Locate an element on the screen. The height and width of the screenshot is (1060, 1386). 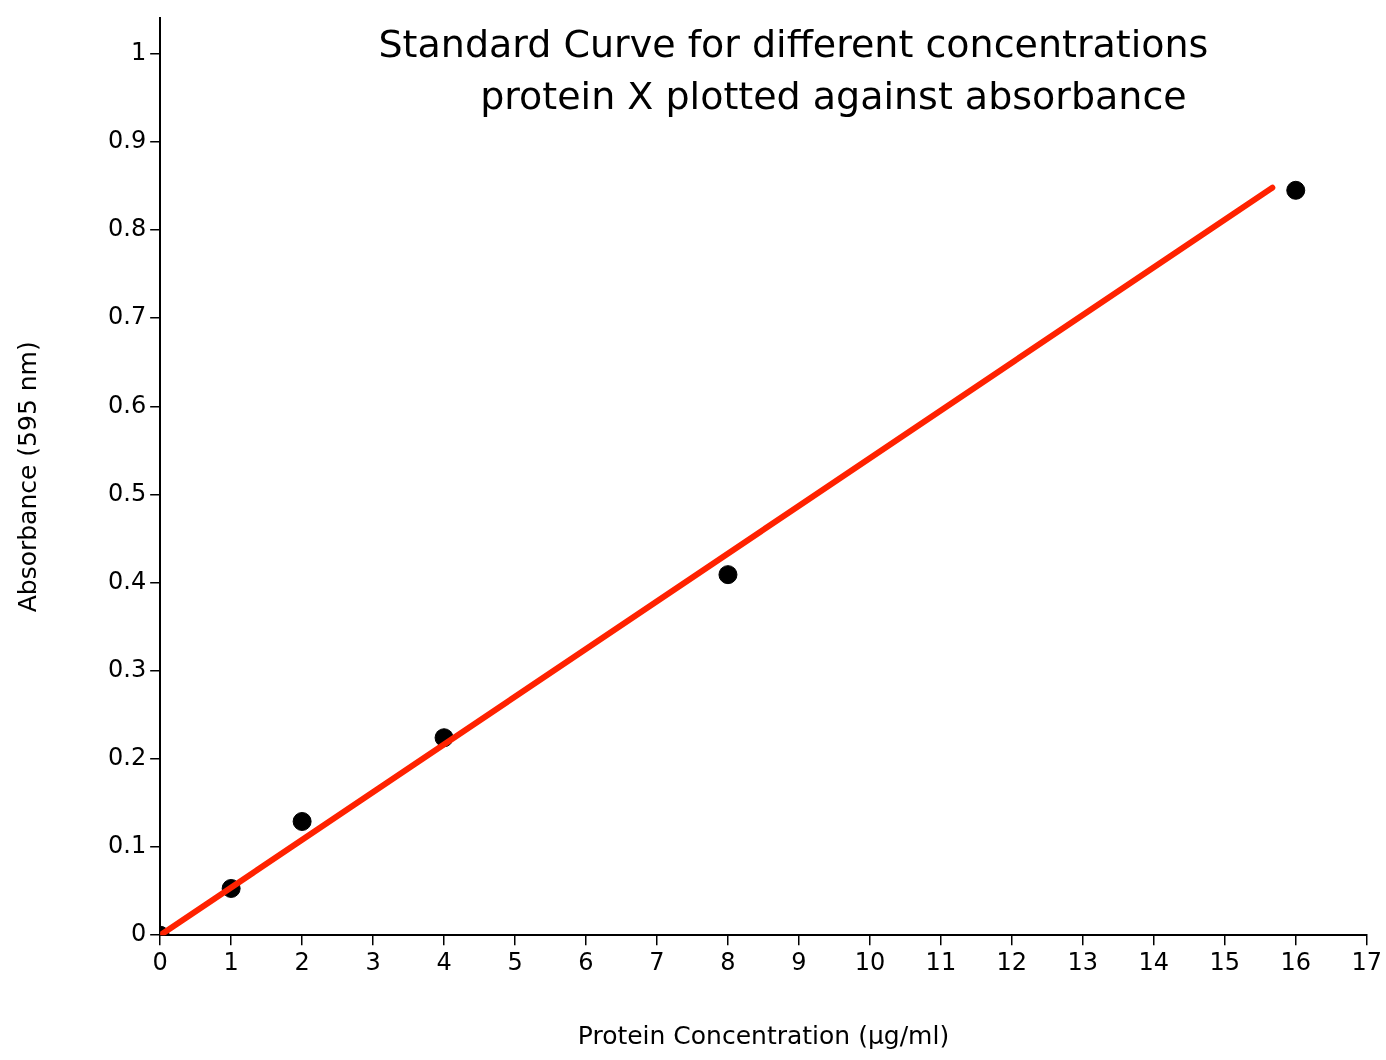
x-tick-label: 9 is located at coordinates (799, 961).